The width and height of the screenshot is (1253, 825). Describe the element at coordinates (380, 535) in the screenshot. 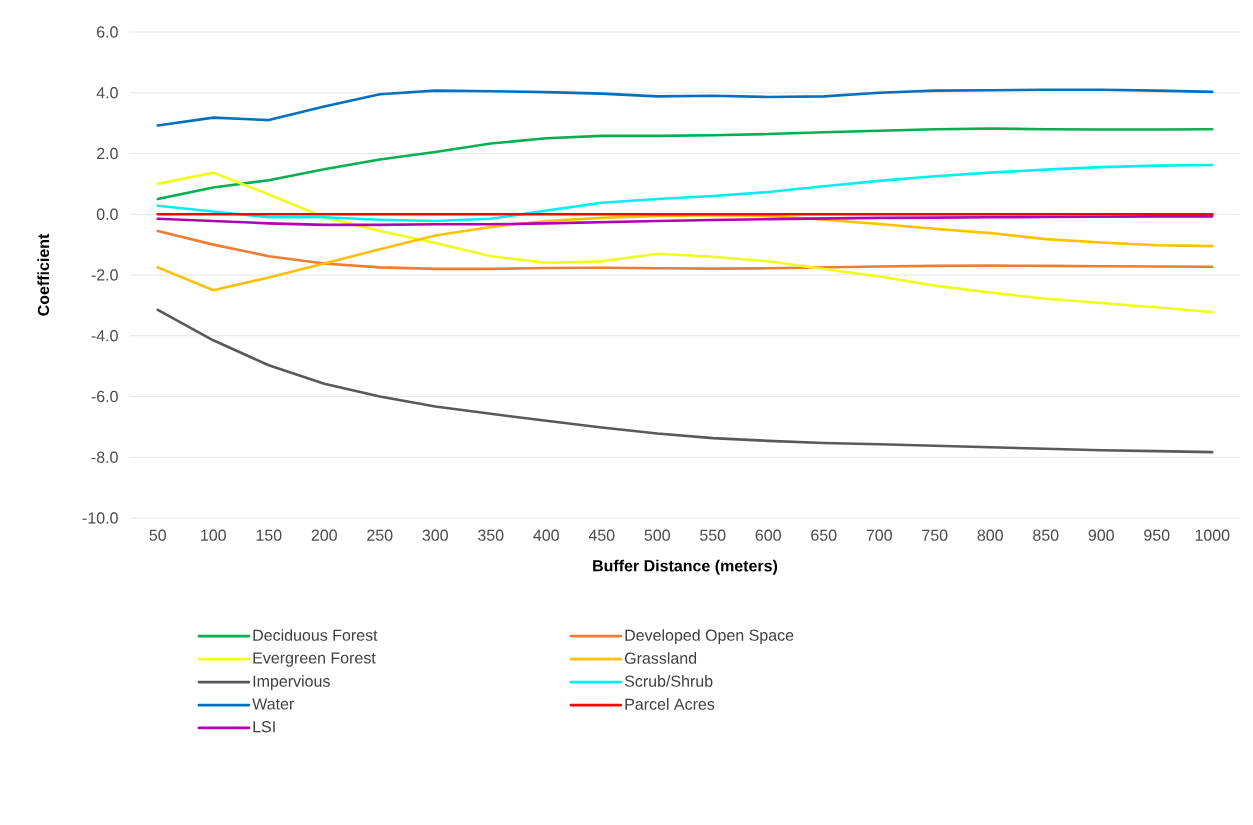

I see `x-tick-label: 250` at that location.